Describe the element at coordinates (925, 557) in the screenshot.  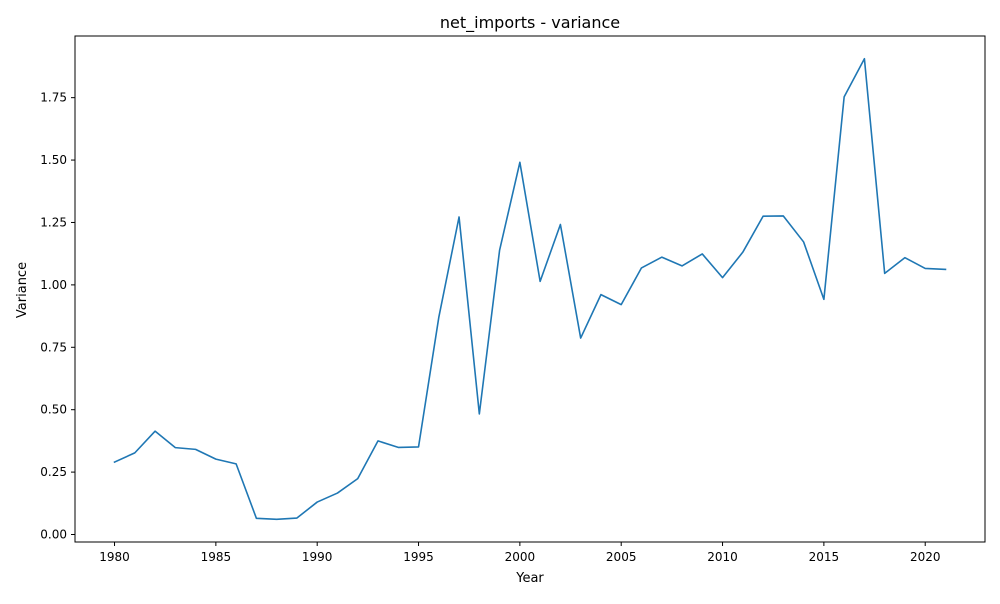
I see `x-tick-label: 2020` at that location.